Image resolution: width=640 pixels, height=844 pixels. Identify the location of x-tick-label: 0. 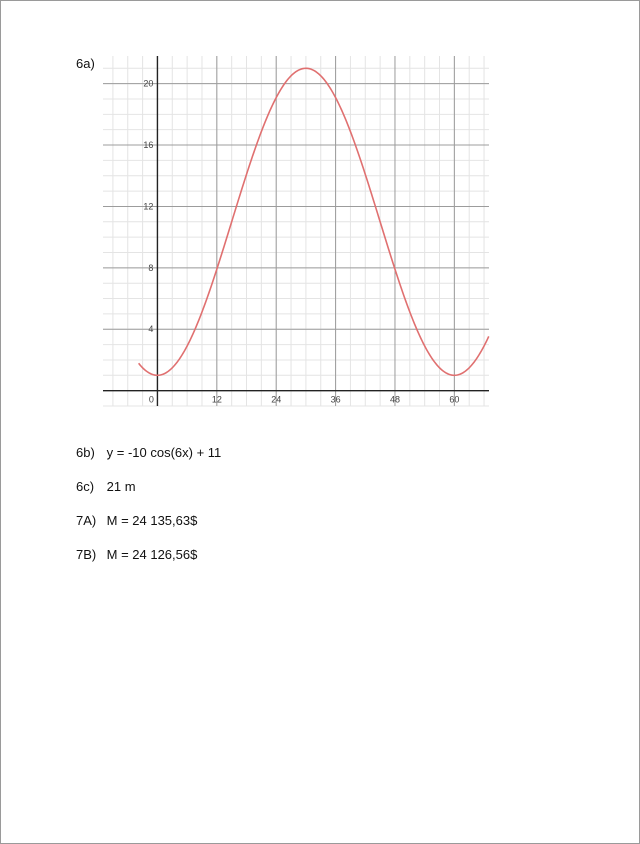
(151, 400).